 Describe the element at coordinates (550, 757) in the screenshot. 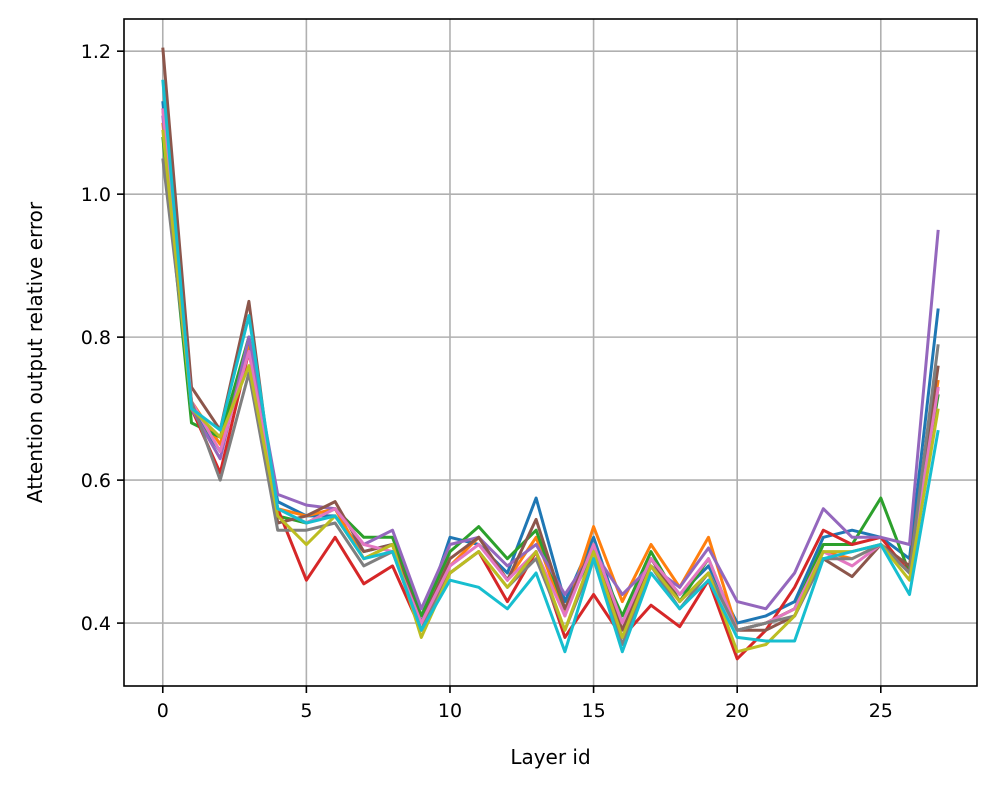

I see `x-axis-label: Layer id` at that location.